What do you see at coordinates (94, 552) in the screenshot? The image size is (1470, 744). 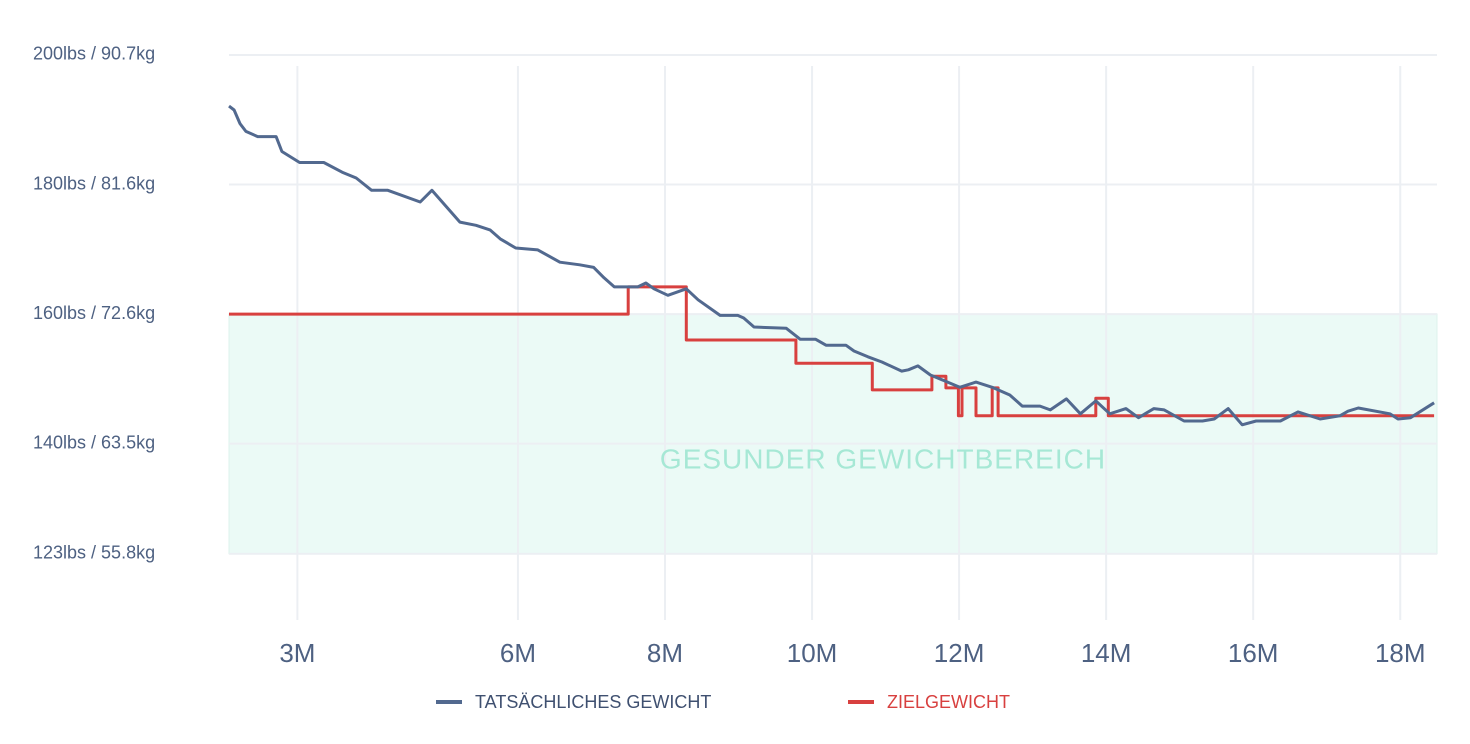 I see `y-tick-label: 123lbs / 55.8kg` at bounding box center [94, 552].